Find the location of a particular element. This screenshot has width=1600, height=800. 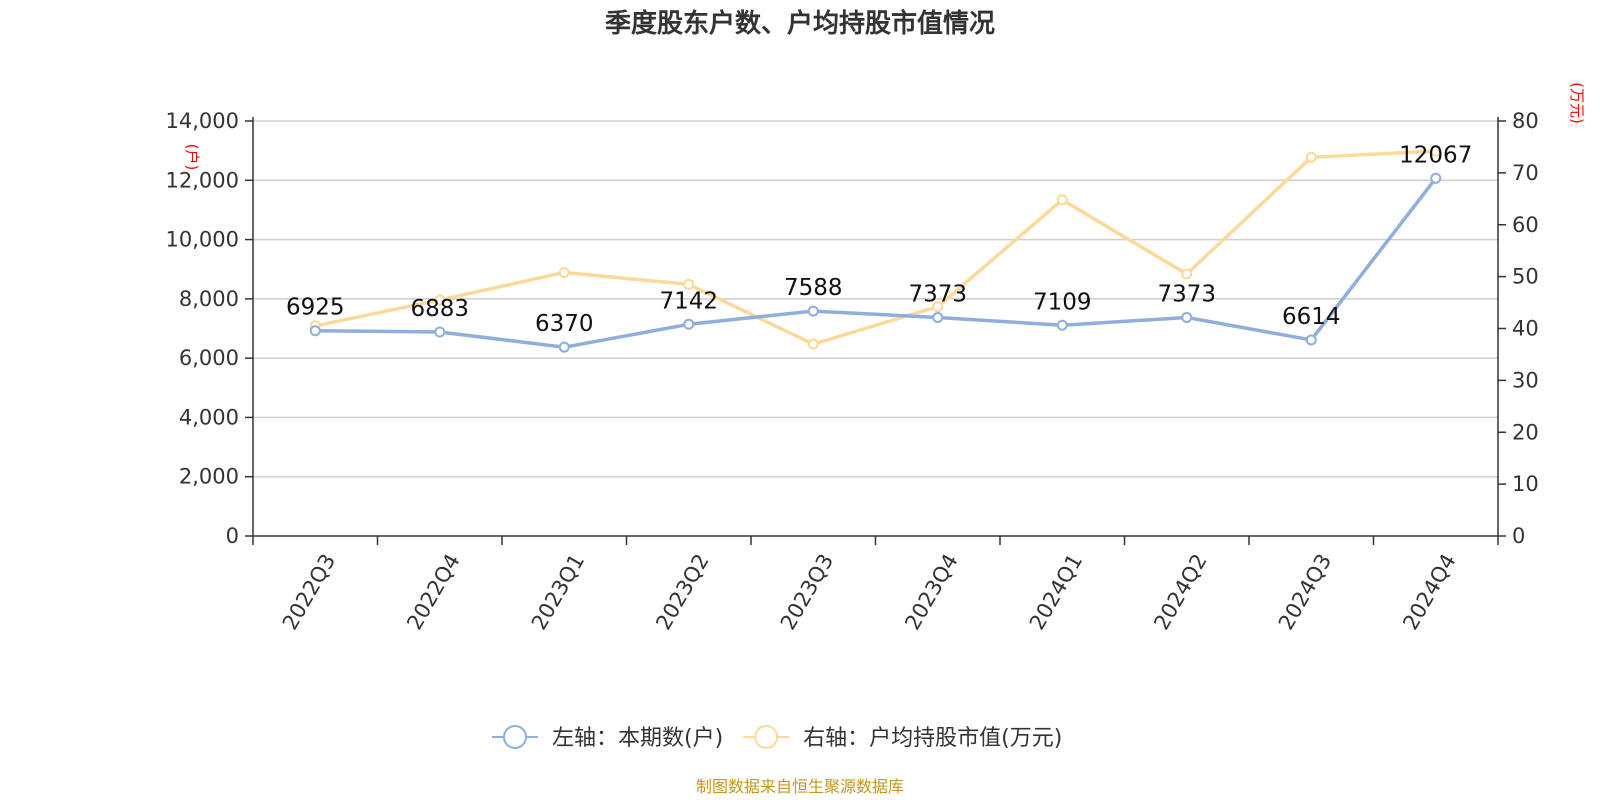

left-axis-unit: (户) is located at coordinates (192, 157).